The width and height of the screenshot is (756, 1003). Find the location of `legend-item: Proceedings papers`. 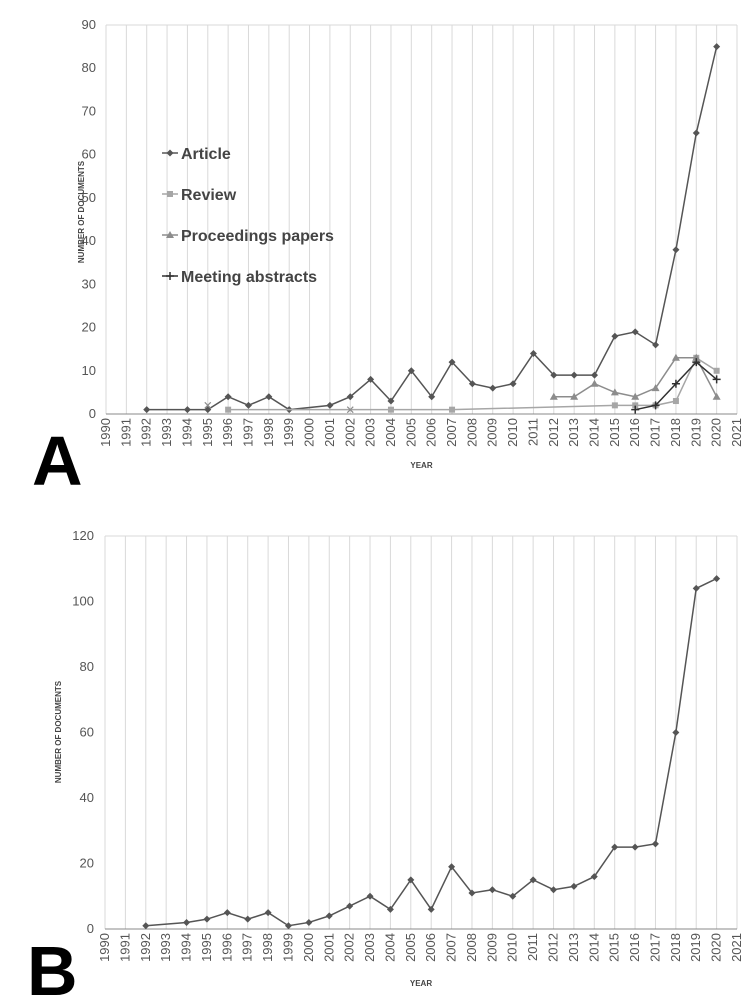

legend-item: Proceedings papers is located at coordinates (248, 236).